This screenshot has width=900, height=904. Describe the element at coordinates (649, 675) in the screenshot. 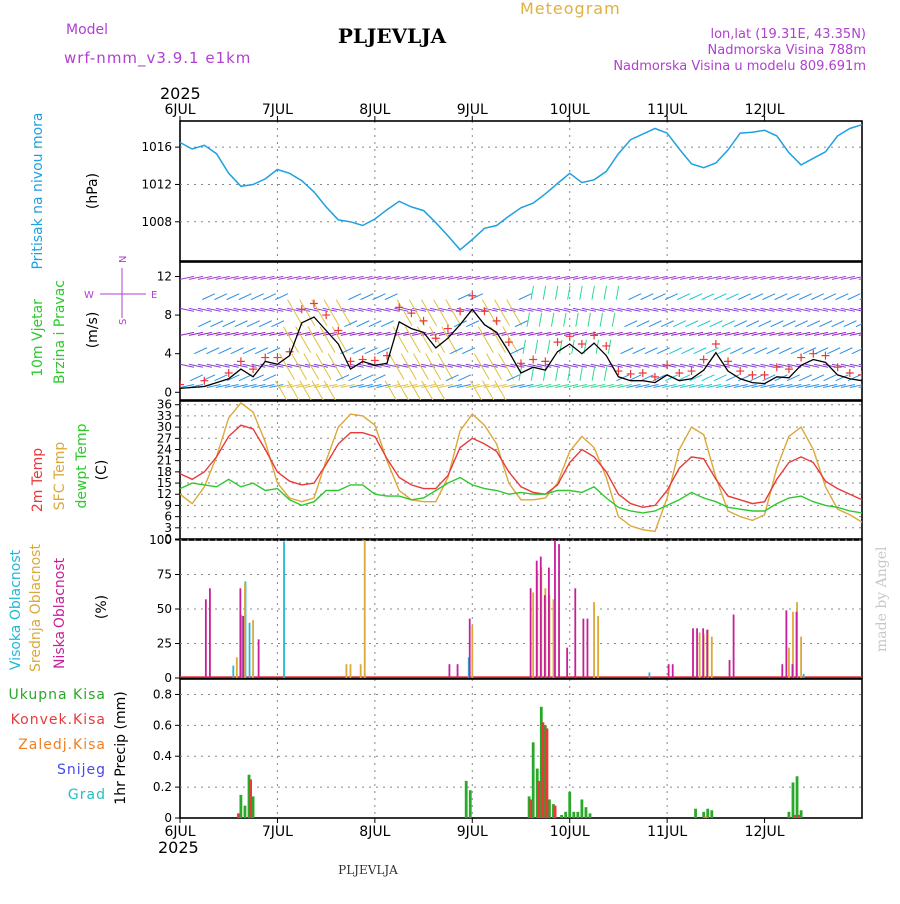

I see `cloud-bar-high` at that location.